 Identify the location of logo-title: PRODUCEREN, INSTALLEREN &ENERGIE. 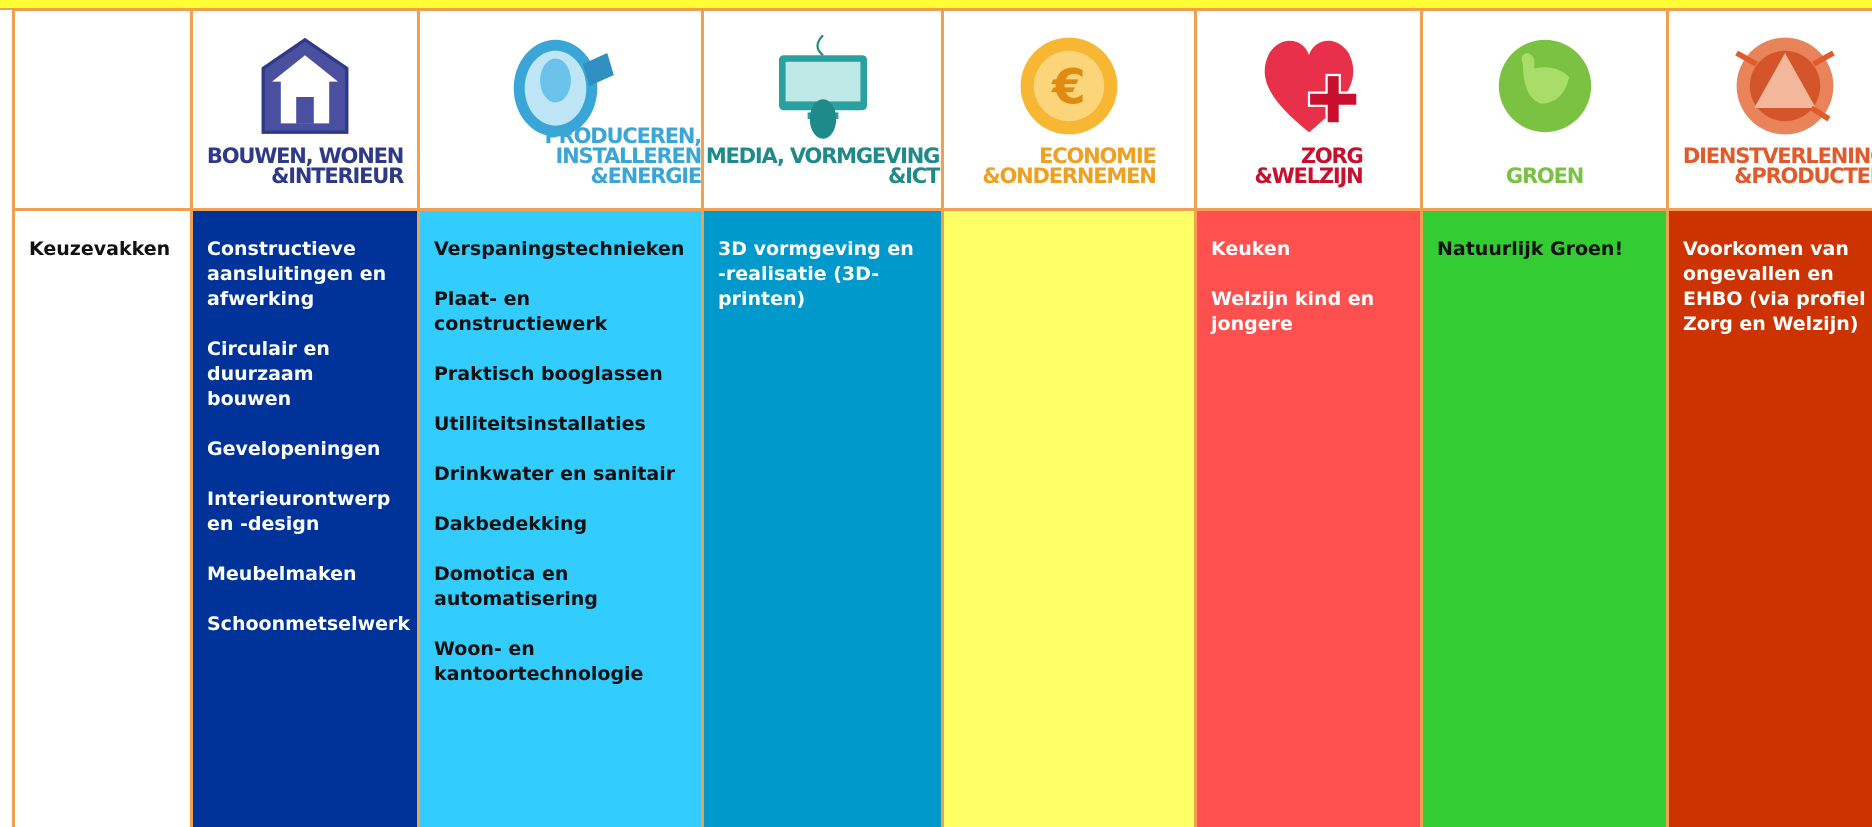
(561, 156).